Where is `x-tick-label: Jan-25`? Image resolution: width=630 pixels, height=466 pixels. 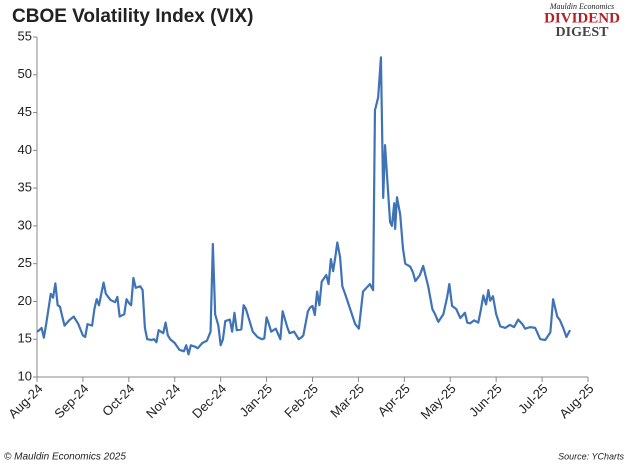
x-tick-label: Jan-25 is located at coordinates (255, 400).